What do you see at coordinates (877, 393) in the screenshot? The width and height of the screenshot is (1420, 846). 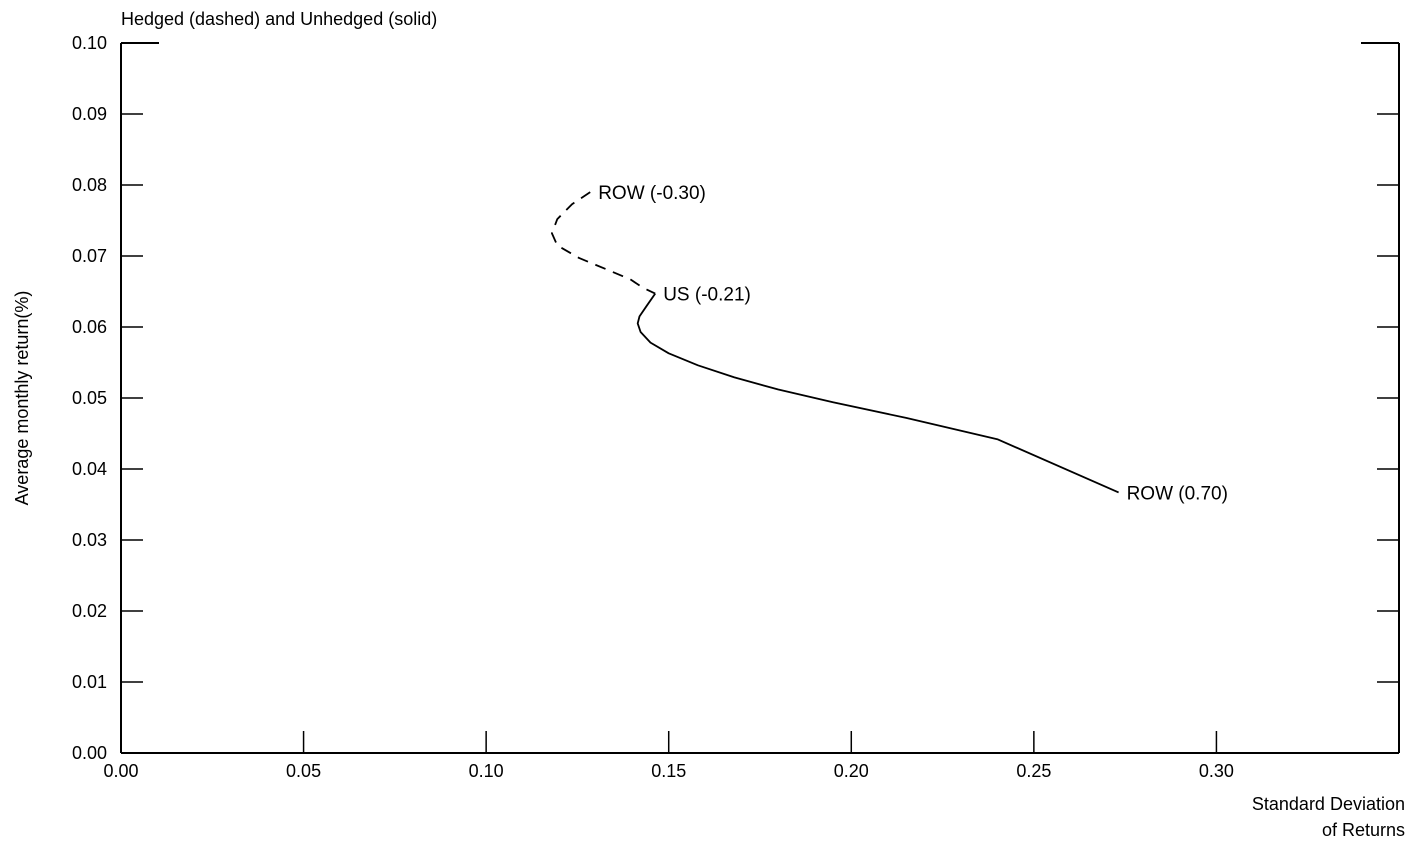 I see `unhedged-frontier-line` at bounding box center [877, 393].